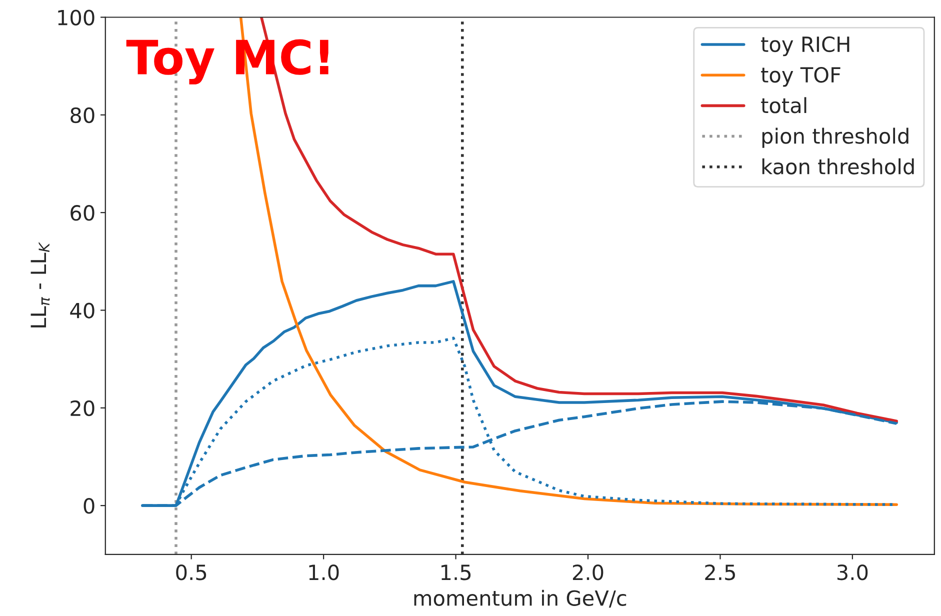 This screenshot has width=941, height=616. Describe the element at coordinates (835, 138) in the screenshot. I see `legend-label: pion threshold` at that location.